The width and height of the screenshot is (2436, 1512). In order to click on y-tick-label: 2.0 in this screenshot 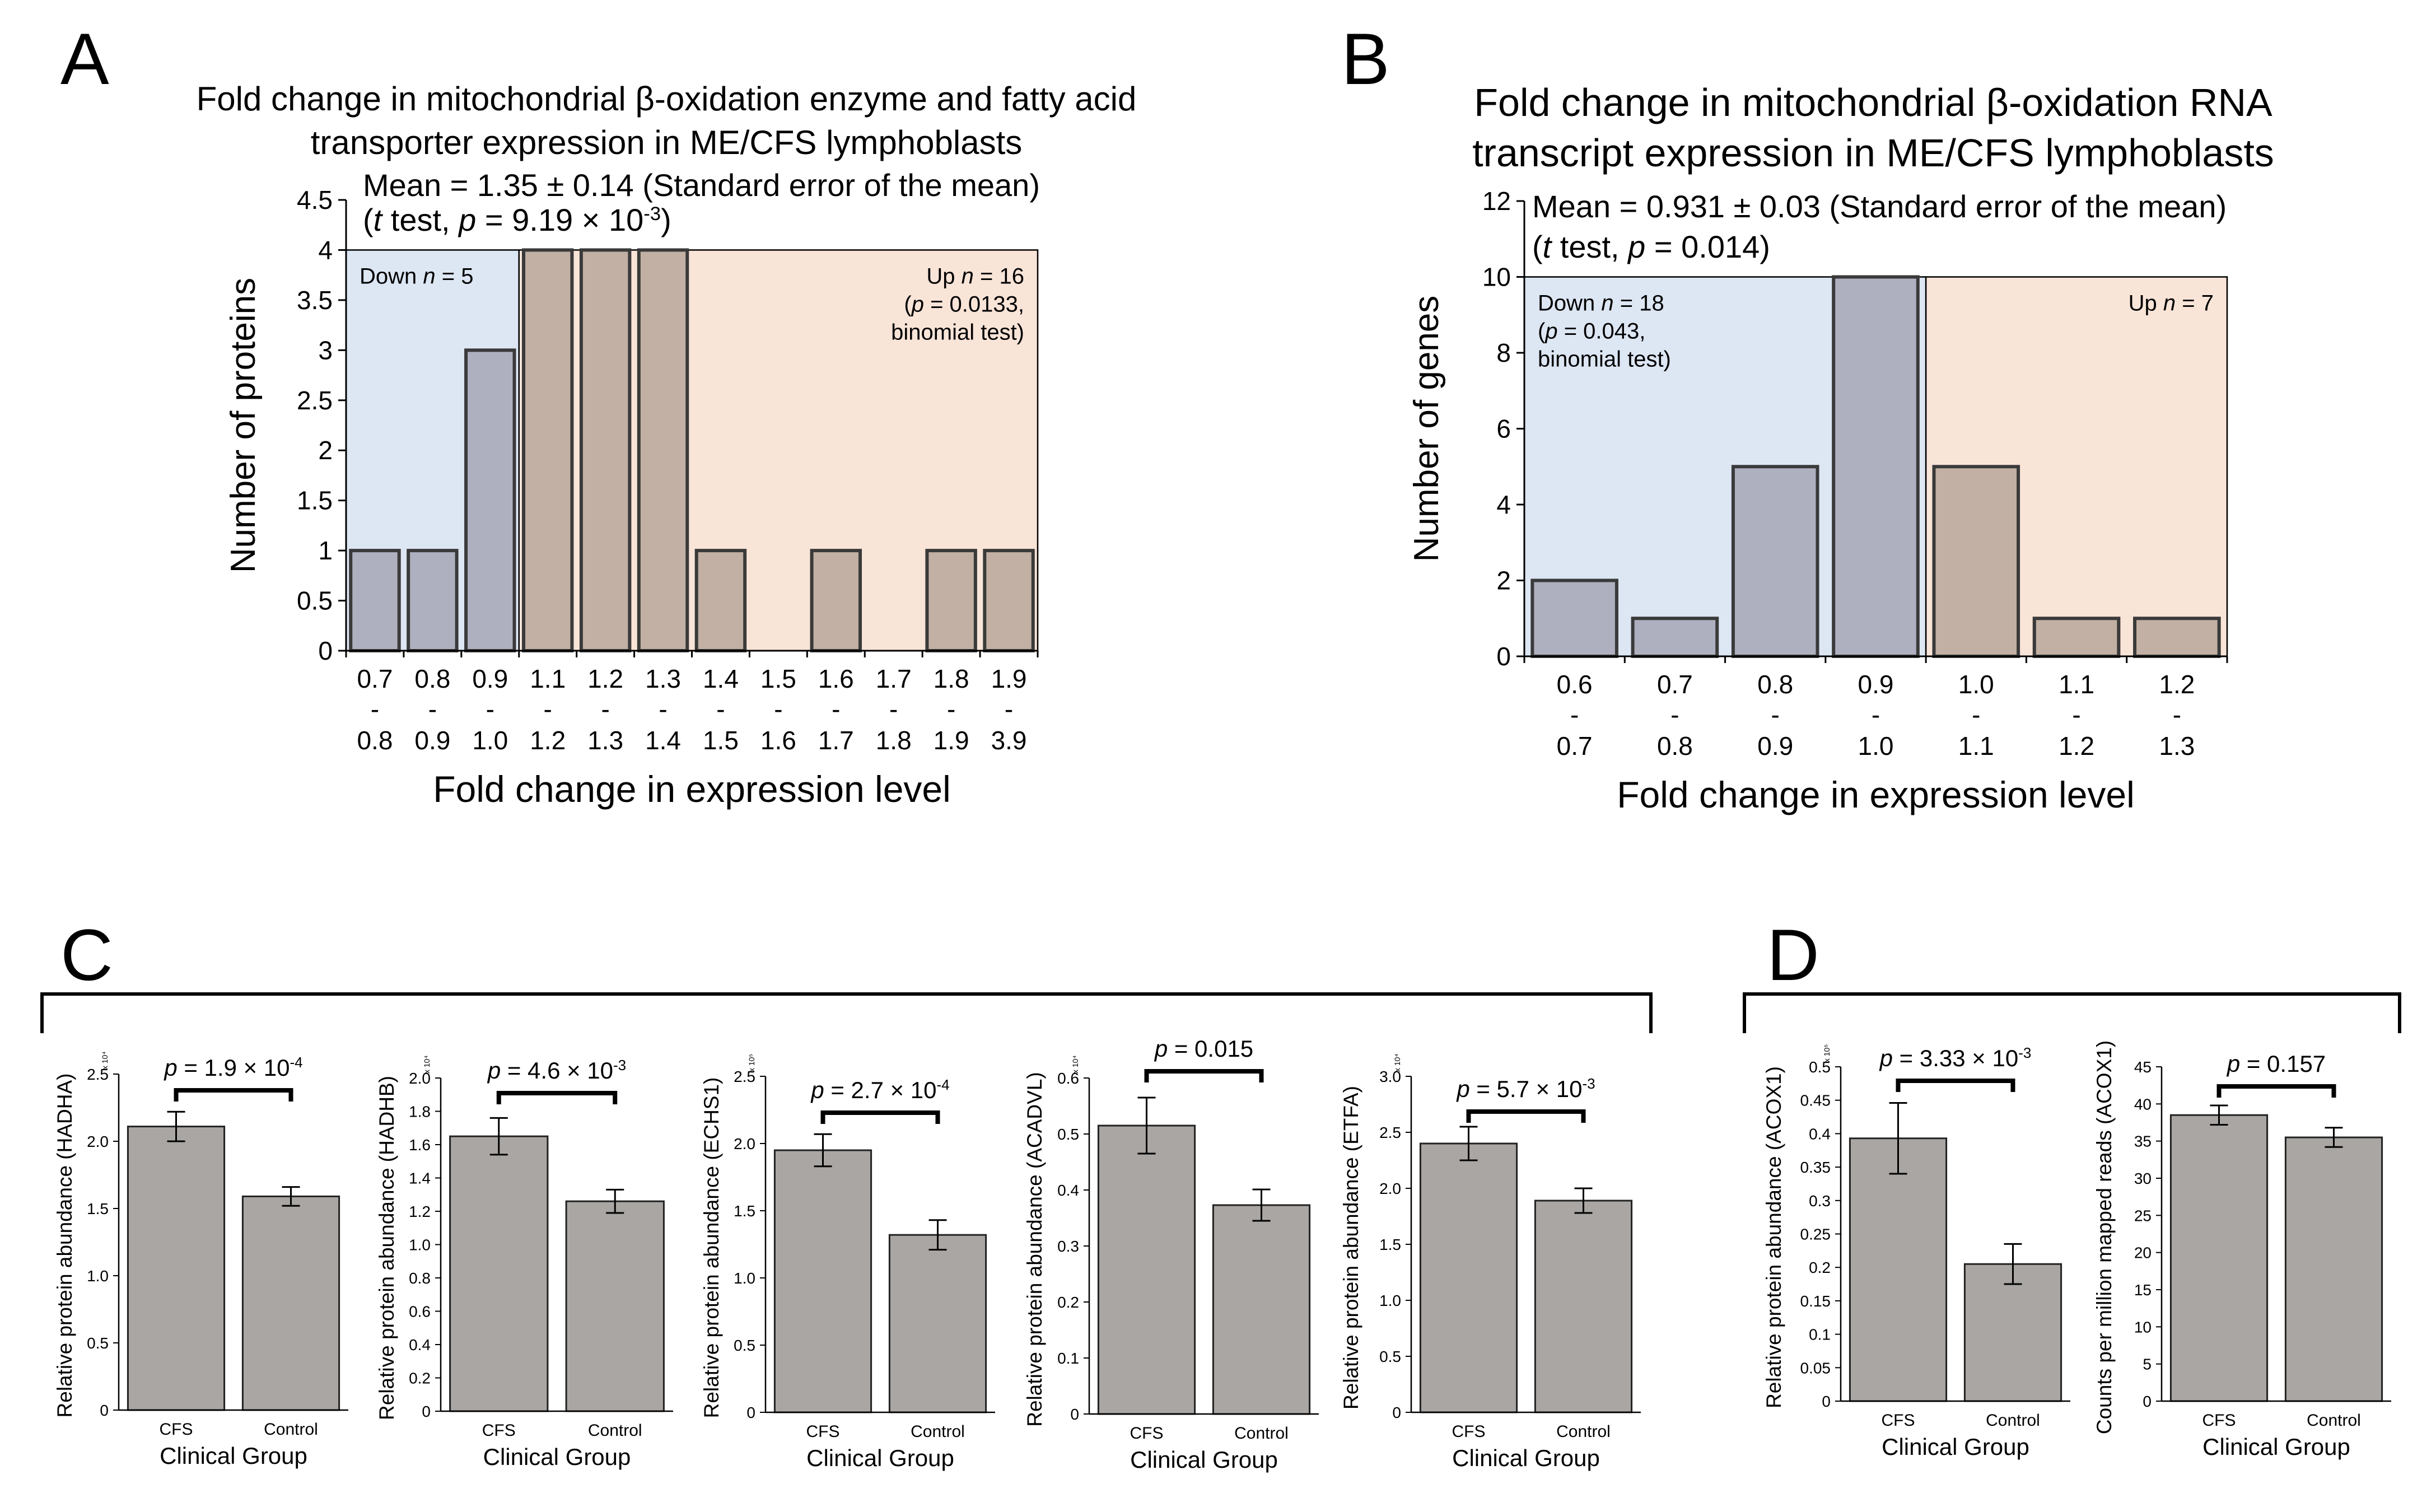, I will do `click(745, 1144)`.